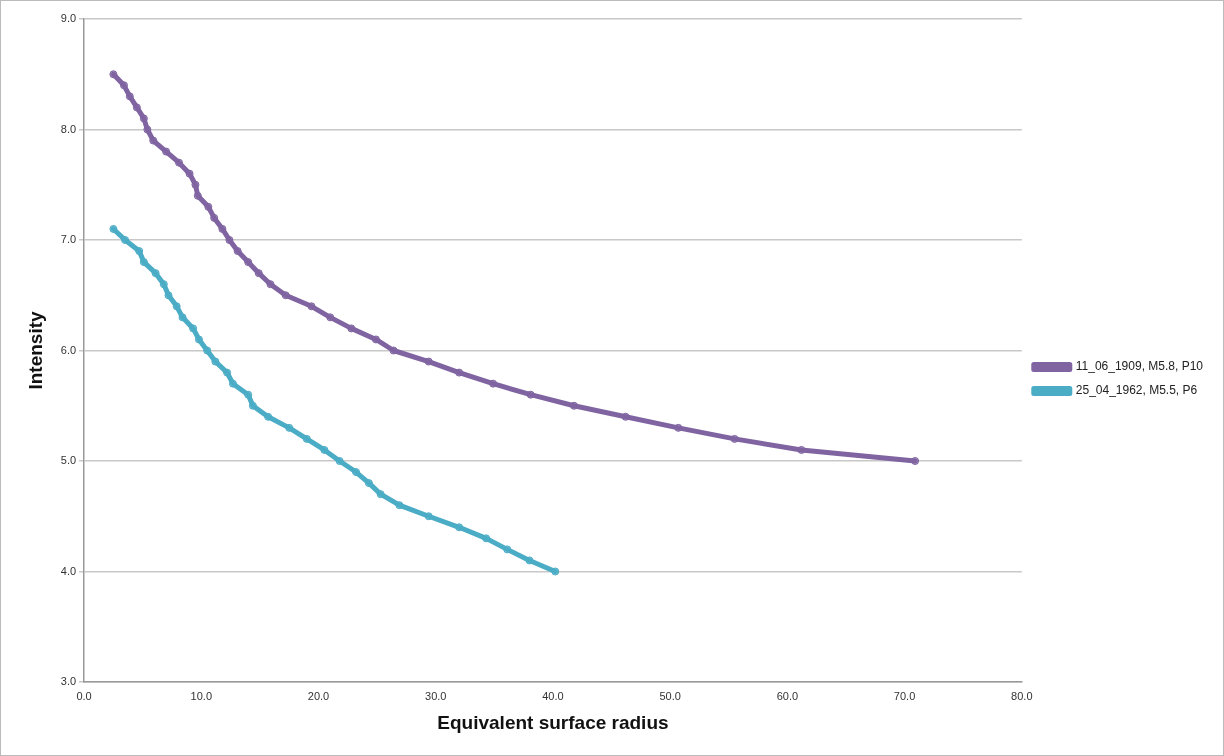 The height and width of the screenshot is (756, 1224). Describe the element at coordinates (68, 128) in the screenshot. I see `y-tick-label: 8.0` at that location.